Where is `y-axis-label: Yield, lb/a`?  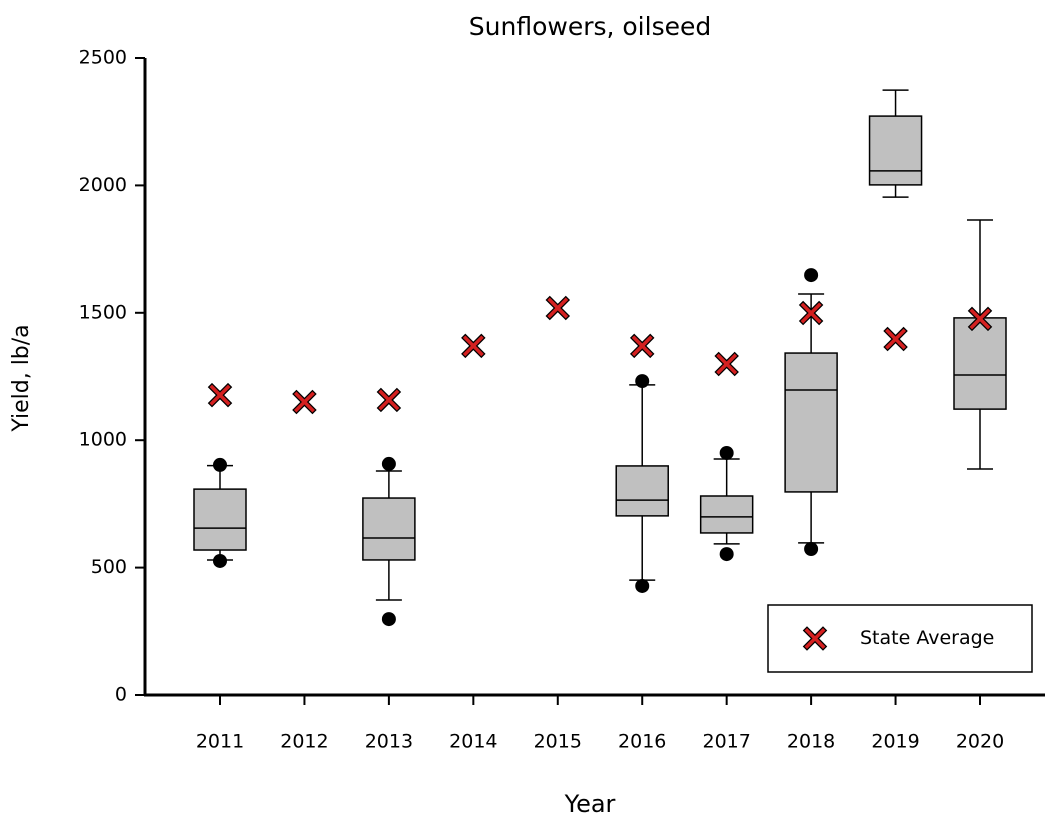
y-axis-label: Yield, lb/a is located at coordinates (21, 378).